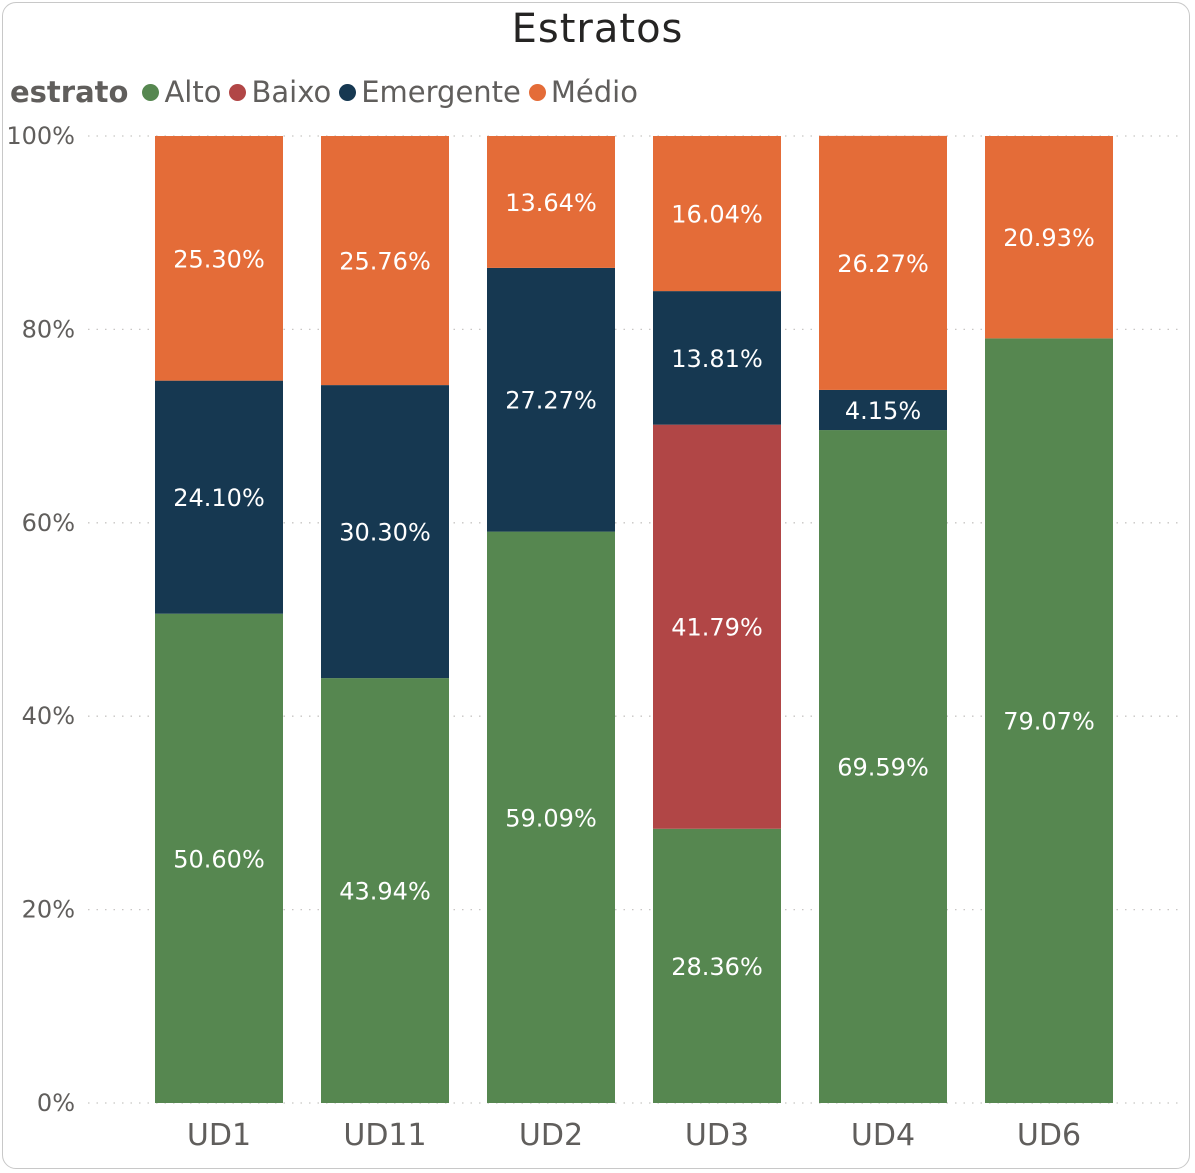 The height and width of the screenshot is (1173, 1195). Describe the element at coordinates (40, 136) in the screenshot. I see `y-tick-label: 100%` at that location.